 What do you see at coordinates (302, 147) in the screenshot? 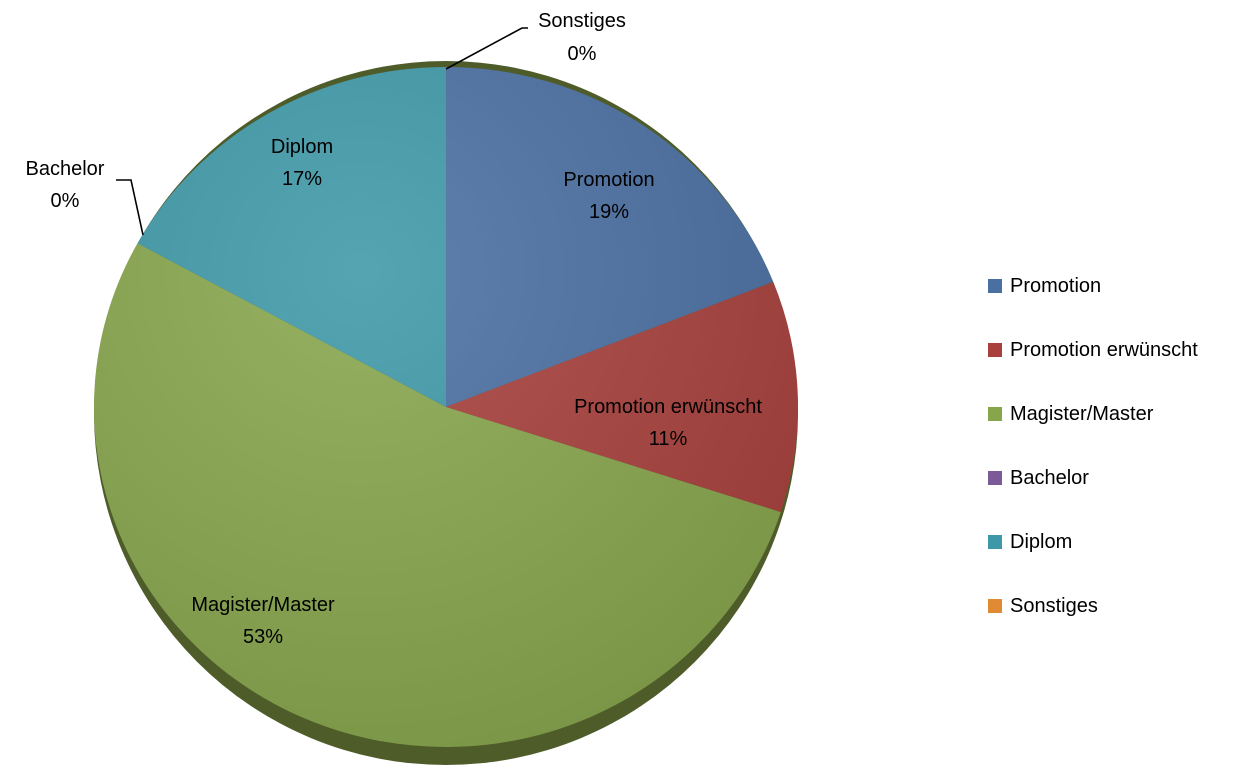
I see `label-name-diplom: Diplom` at bounding box center [302, 147].